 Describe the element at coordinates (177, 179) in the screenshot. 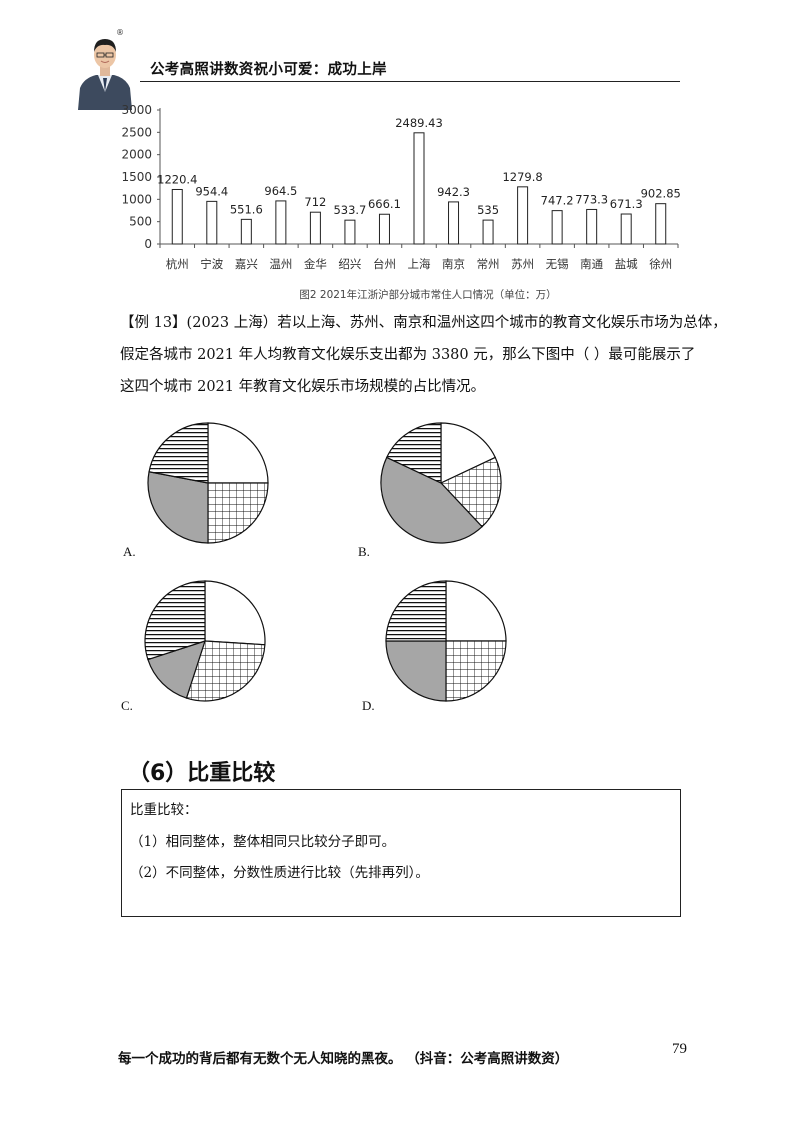

I see `bar-value-label: 1220.4` at that location.